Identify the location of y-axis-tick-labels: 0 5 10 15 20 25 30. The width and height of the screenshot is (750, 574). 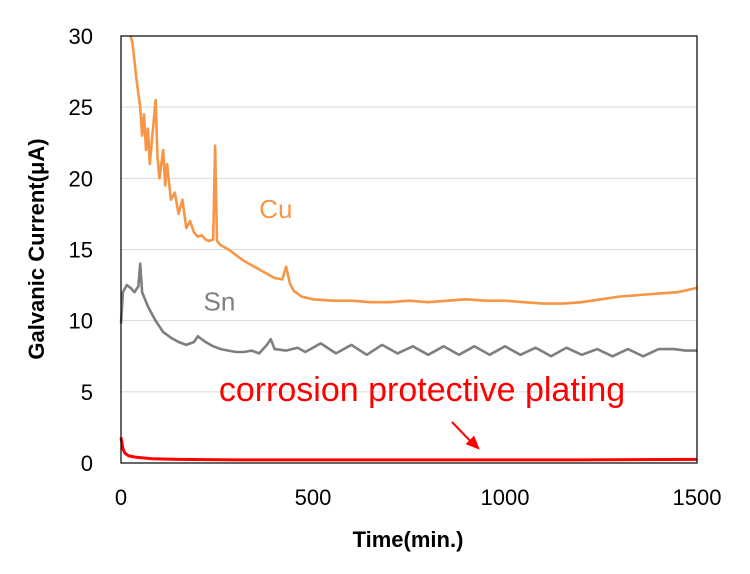
(81, 250).